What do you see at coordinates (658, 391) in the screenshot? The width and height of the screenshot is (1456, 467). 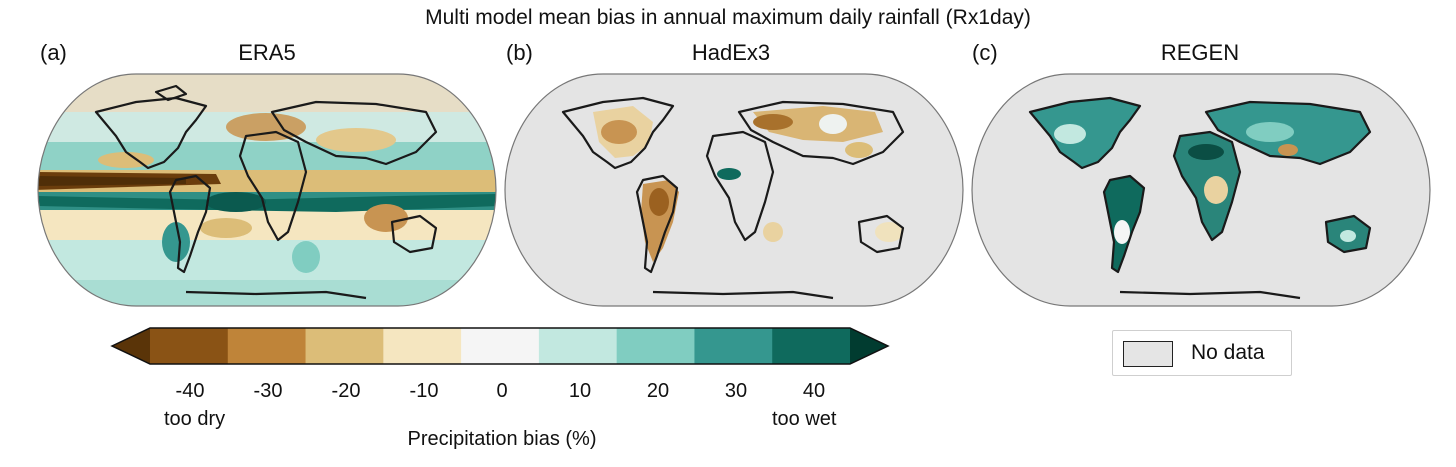 I see `colorbar-tick-20: 20` at bounding box center [658, 391].